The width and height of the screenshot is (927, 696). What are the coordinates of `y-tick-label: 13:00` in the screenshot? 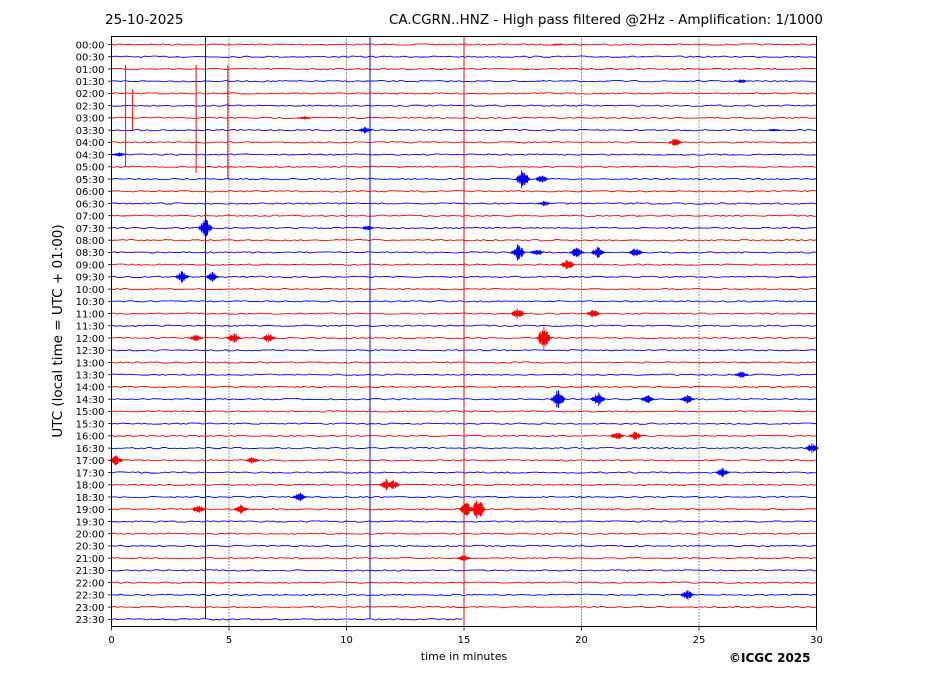 It's located at (90, 363).